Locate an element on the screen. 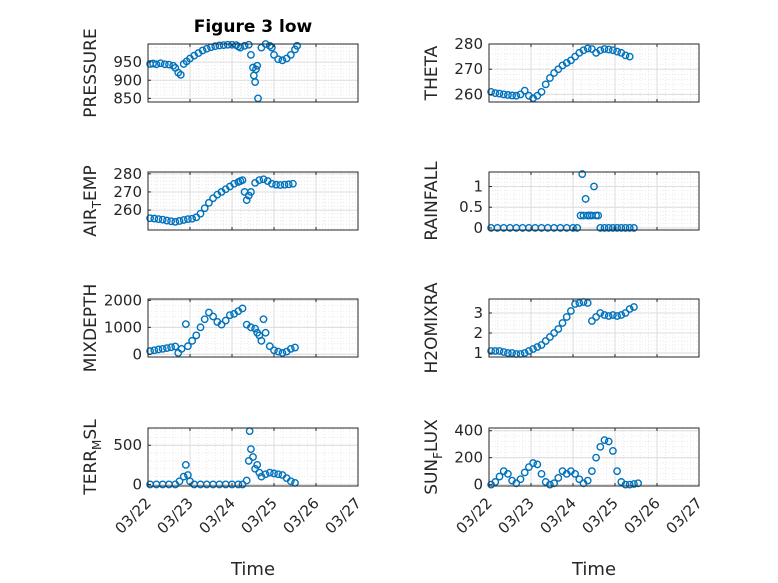 The image size is (778, 583). y-axis-label: H2OMIXRA is located at coordinates (432, 327).